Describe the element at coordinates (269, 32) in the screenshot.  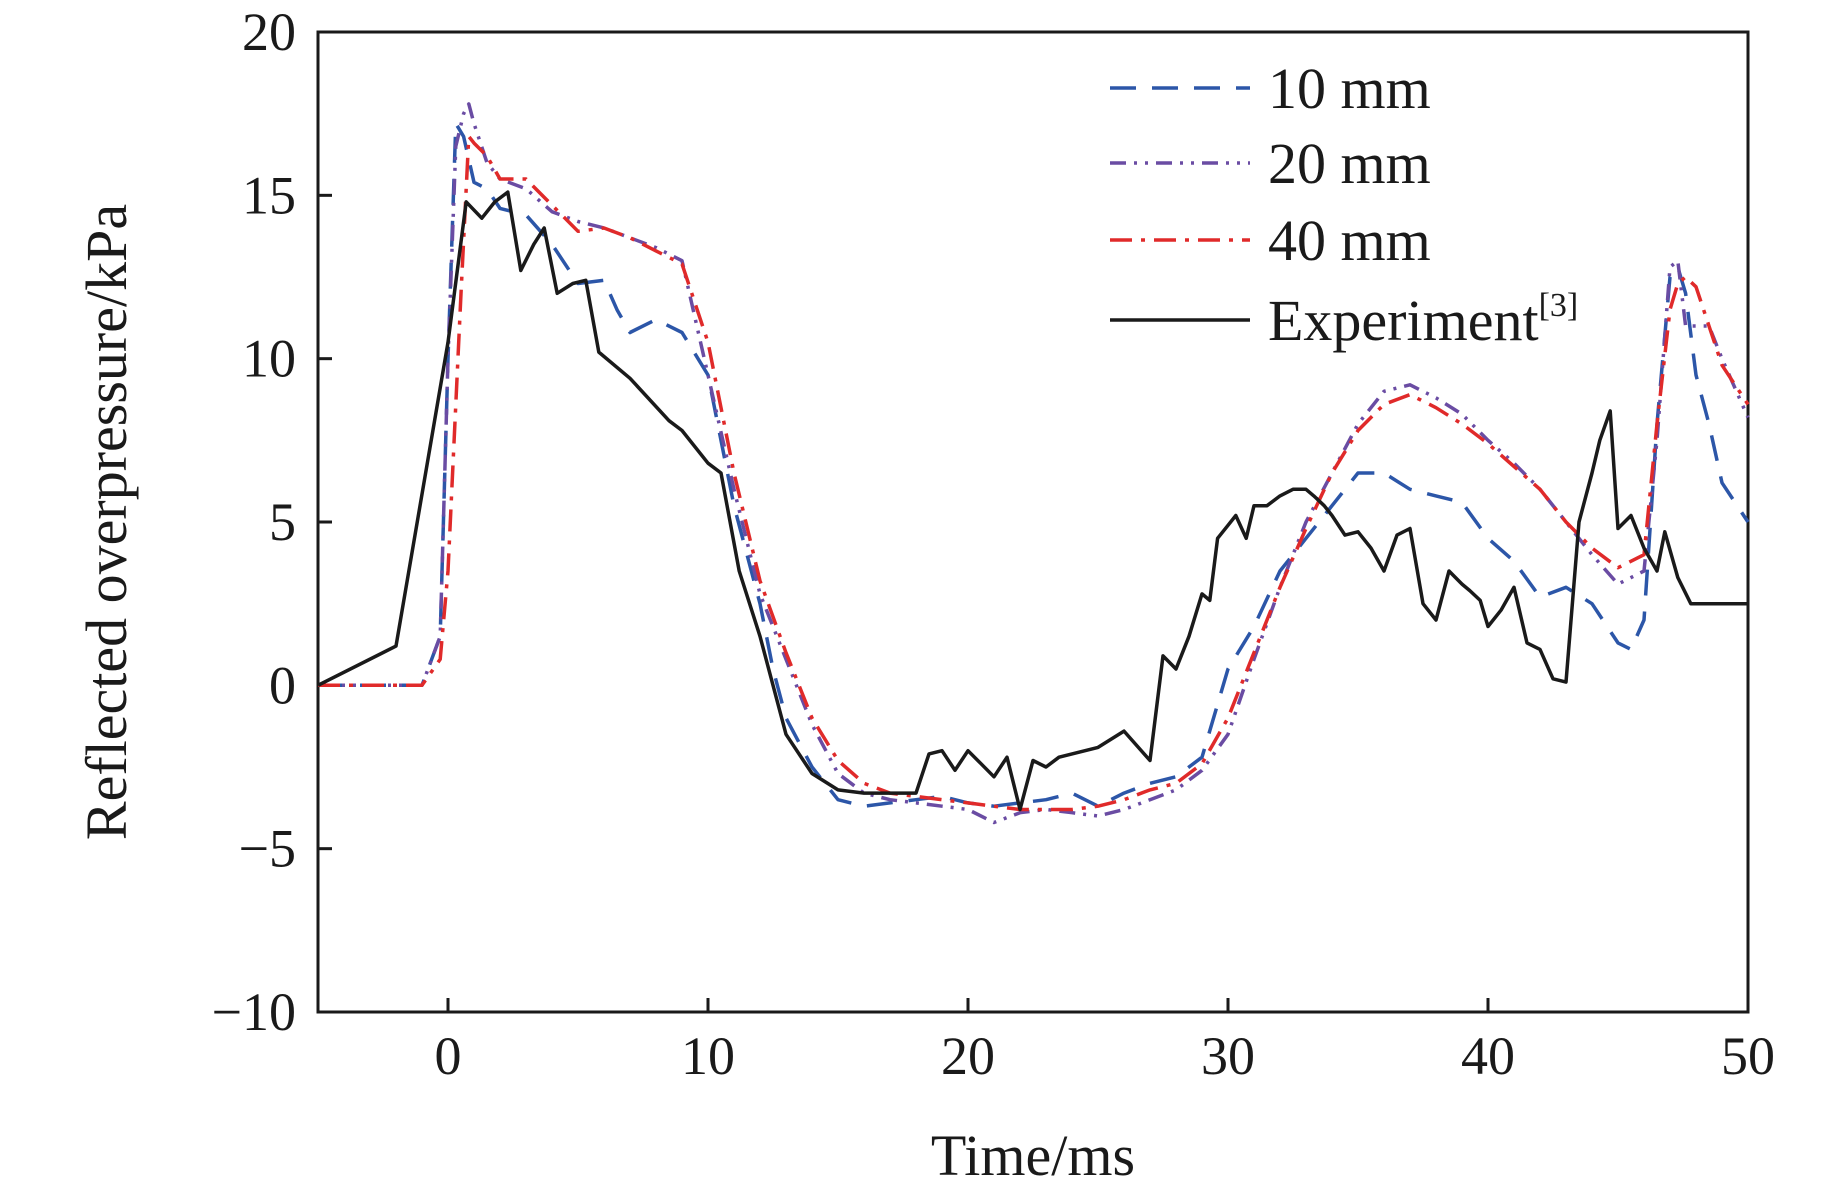
I see `y-tick-label: 20` at that location.